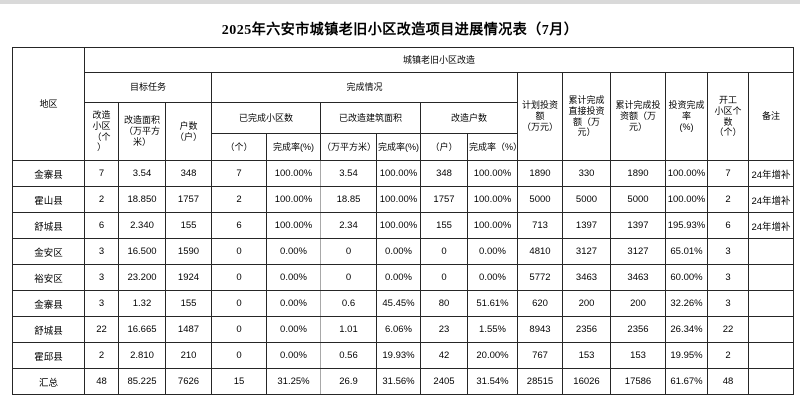 This screenshot has height=409, width=800. What do you see at coordinates (48, 381) in the screenshot?
I see `region-cell: 汇总` at bounding box center [48, 381].